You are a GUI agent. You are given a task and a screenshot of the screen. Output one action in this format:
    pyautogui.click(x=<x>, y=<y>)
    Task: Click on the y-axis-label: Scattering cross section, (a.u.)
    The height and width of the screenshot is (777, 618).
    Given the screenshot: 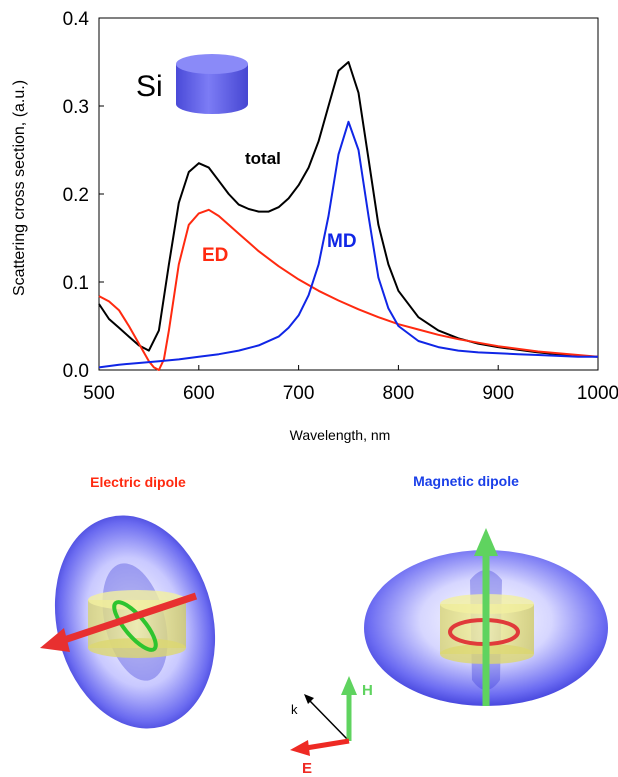 What is the action you would take?
    pyautogui.click(x=19, y=188)
    